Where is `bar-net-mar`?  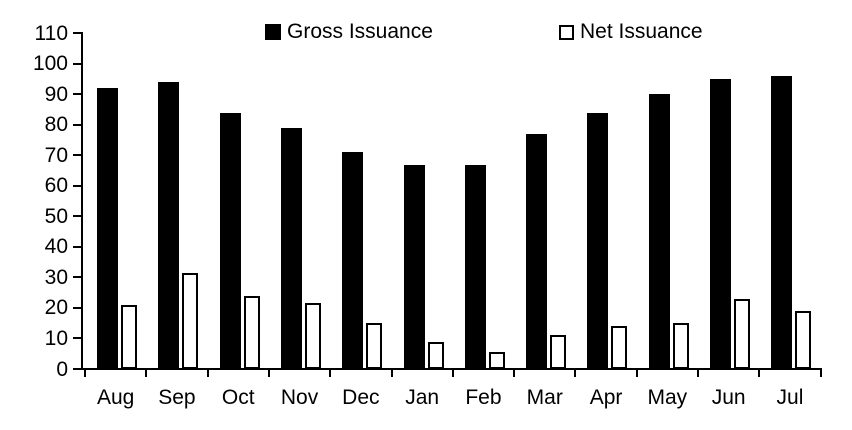
bar-net-mar is located at coordinates (558, 352).